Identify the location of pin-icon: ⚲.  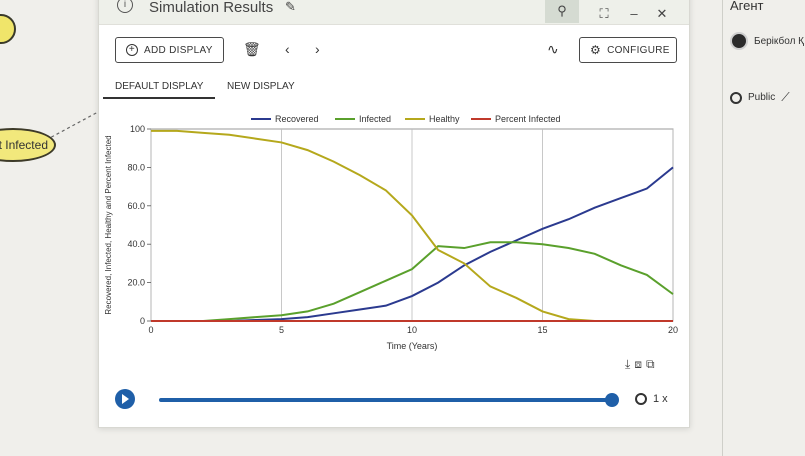
(562, 11).